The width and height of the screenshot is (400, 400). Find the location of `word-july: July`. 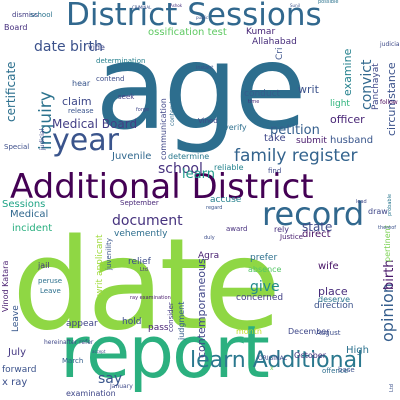

word-july: July is located at coordinates (17, 352).